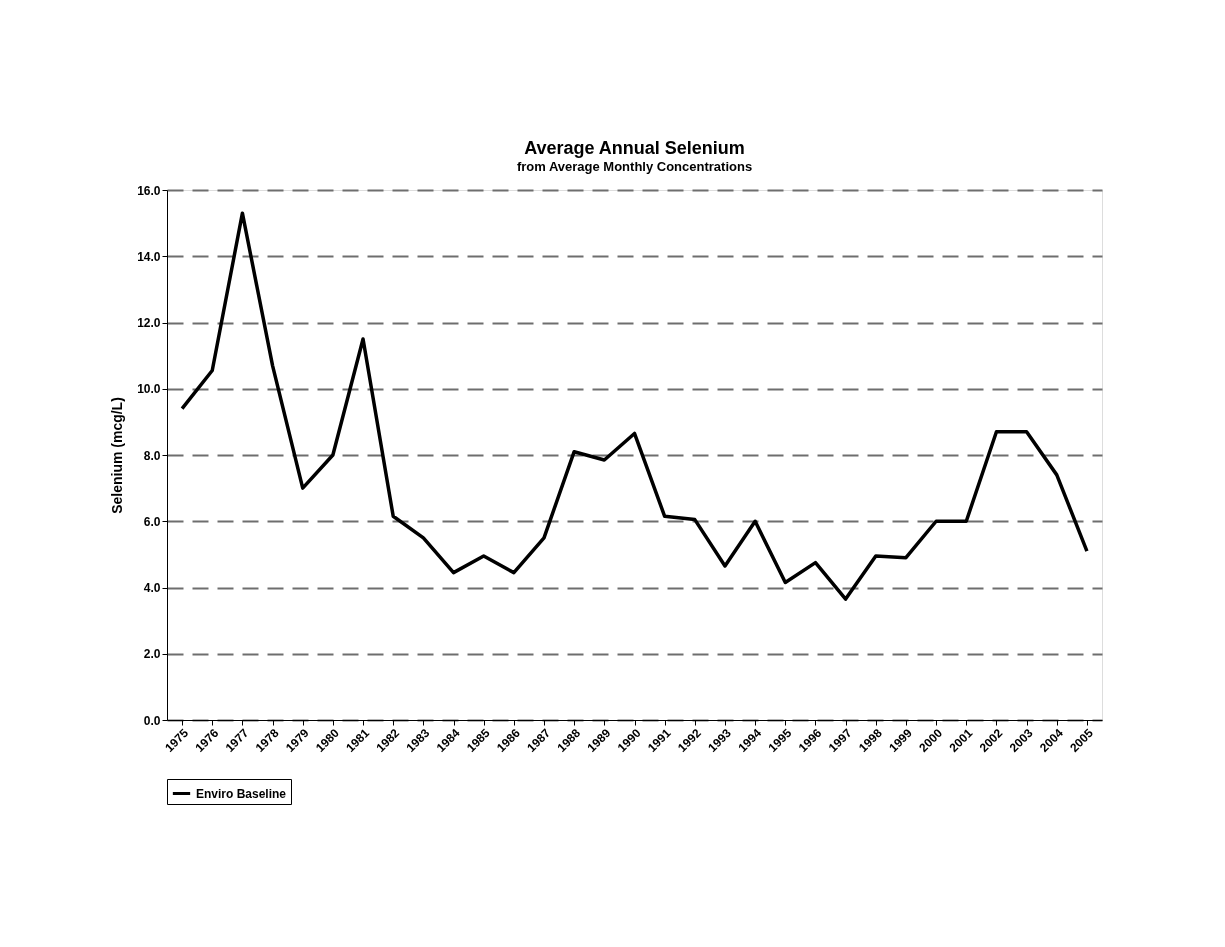 The width and height of the screenshot is (1225, 947). Describe the element at coordinates (152, 720) in the screenshot. I see `y-tick-label: 0.0` at that location.